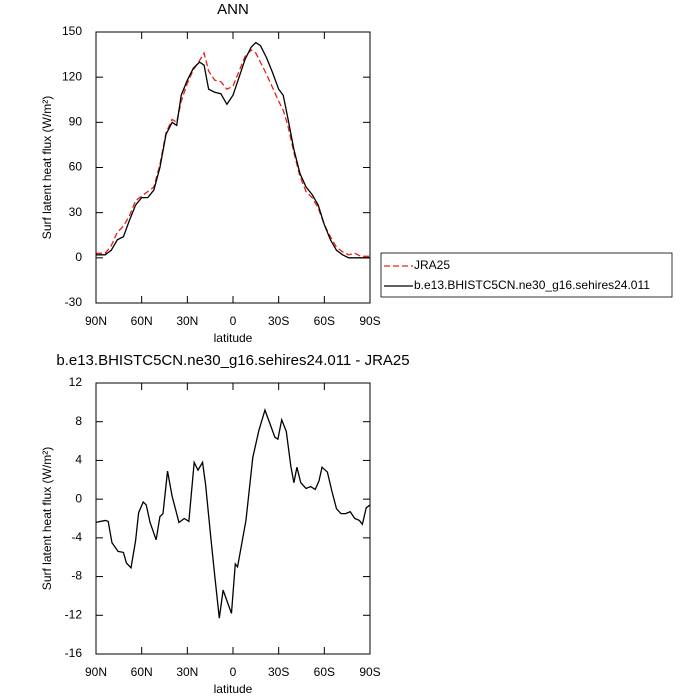  I want to click on y-tick-label: -4, so click(76, 537).